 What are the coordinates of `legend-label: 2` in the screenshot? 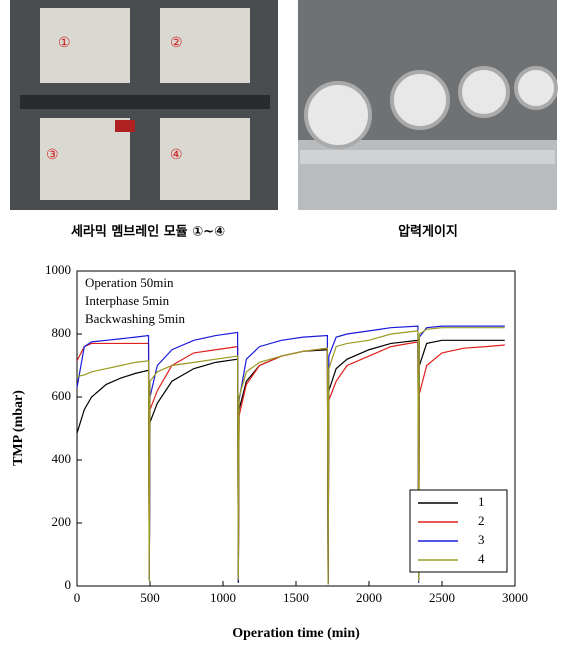 It's located at (481, 520).